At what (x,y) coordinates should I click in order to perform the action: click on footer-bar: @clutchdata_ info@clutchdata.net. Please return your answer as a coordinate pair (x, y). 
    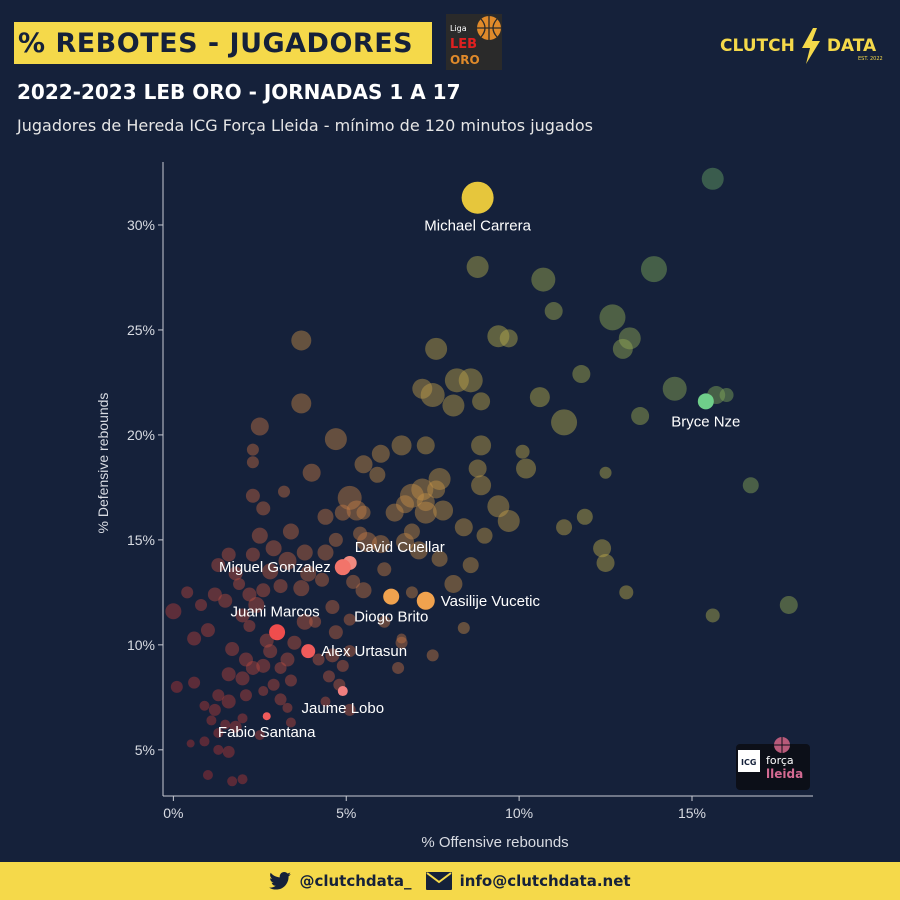
    Looking at the image, I should click on (450, 881).